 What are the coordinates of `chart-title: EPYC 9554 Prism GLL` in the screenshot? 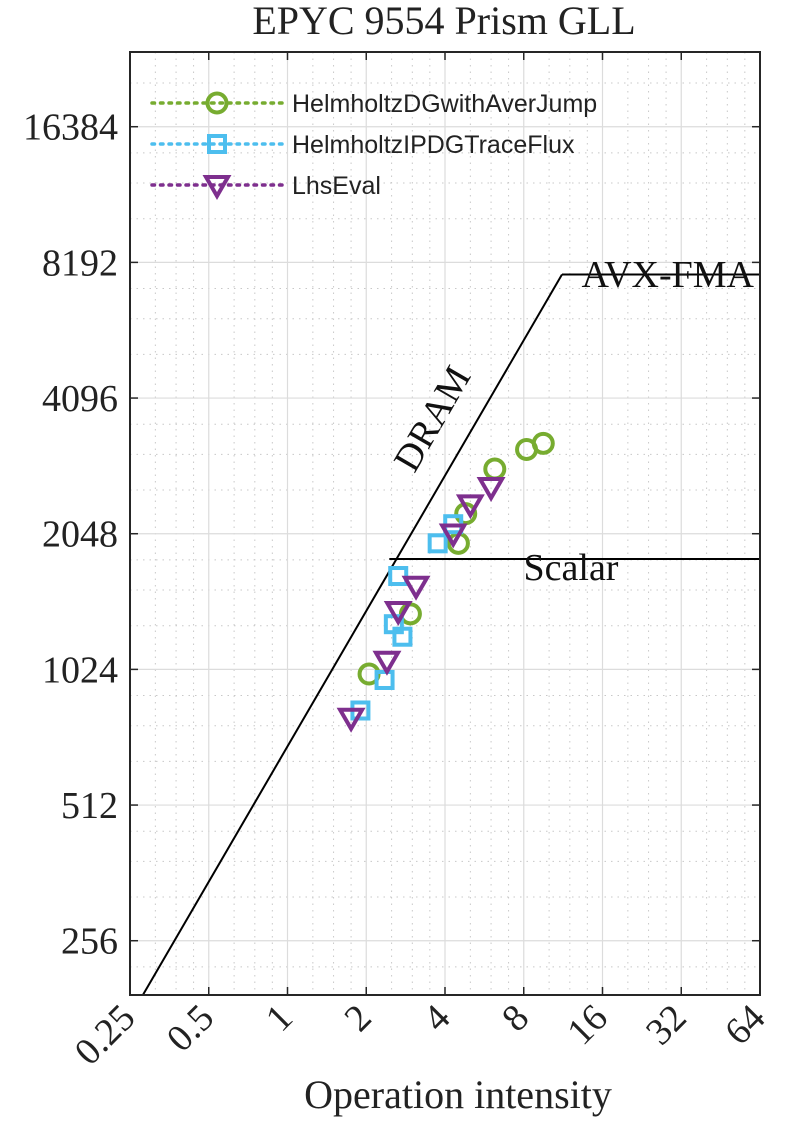 It's located at (443, 21).